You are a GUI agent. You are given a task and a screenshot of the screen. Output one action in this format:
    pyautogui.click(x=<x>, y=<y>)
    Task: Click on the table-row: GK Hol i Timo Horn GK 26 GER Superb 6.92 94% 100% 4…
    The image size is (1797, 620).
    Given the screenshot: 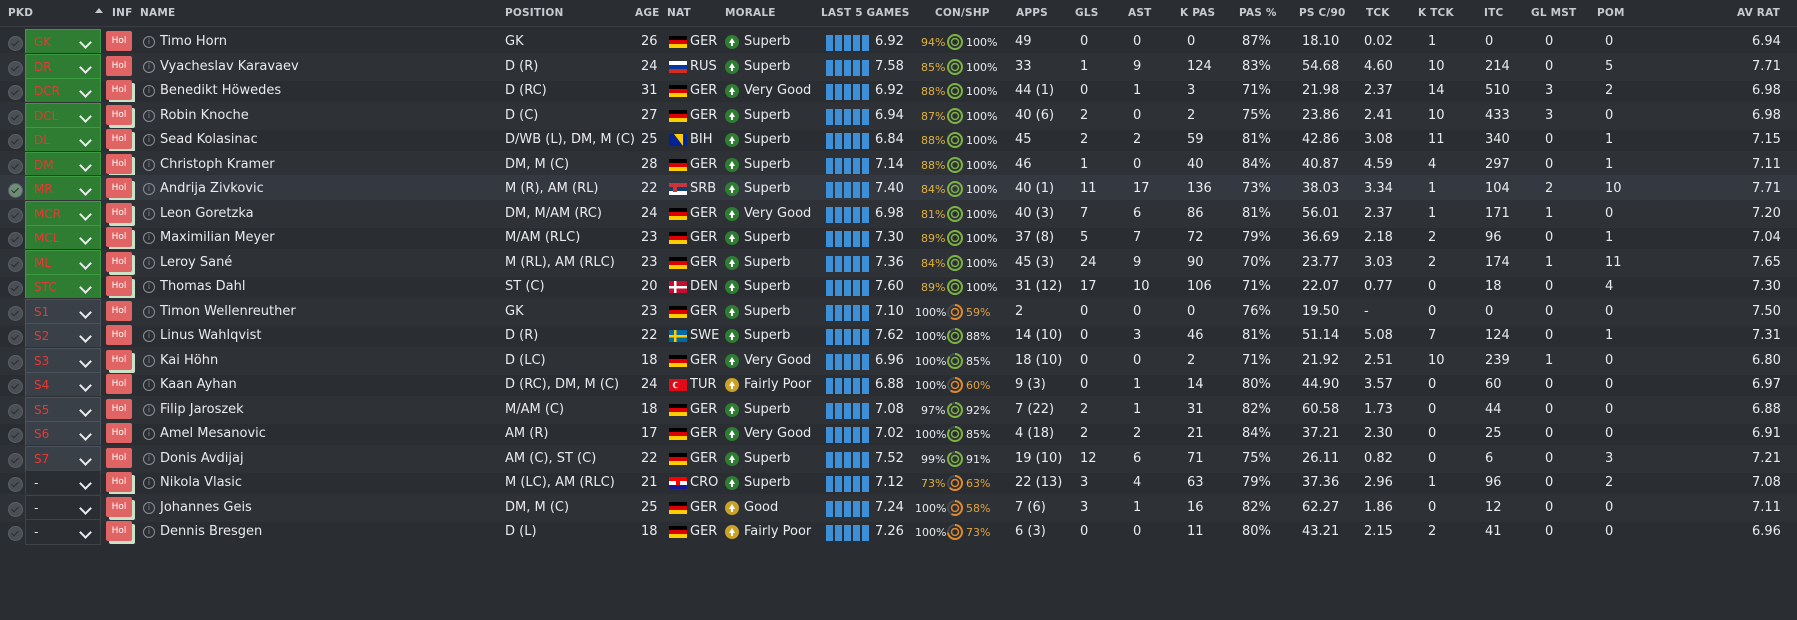 What is the action you would take?
    pyautogui.click(x=898, y=42)
    